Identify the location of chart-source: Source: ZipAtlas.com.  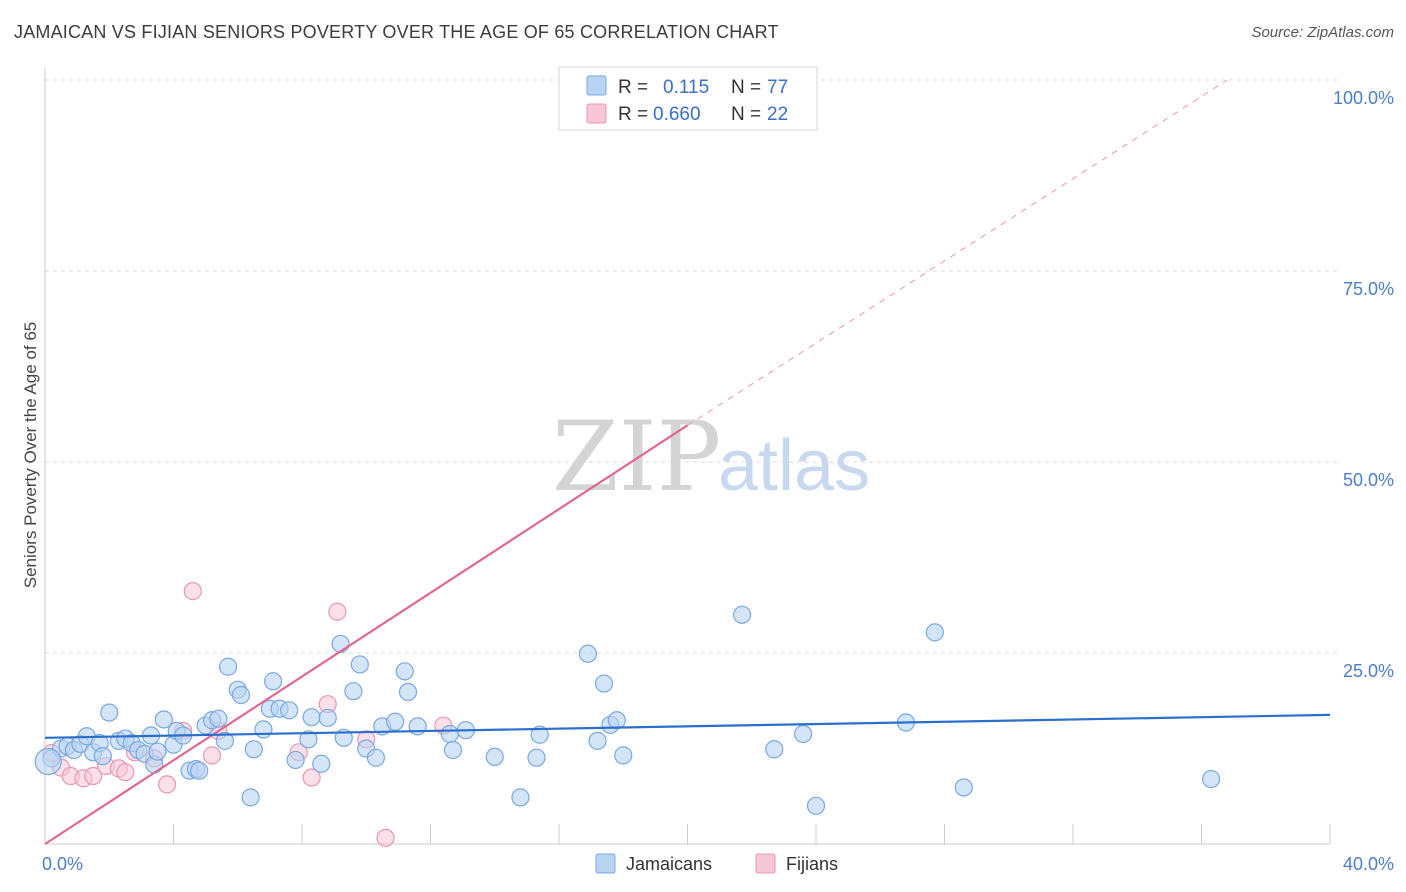
(1322, 32).